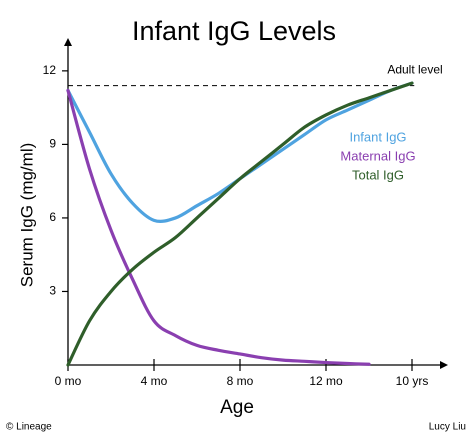 The image size is (474, 439). What do you see at coordinates (68, 42) in the screenshot?
I see `y-axis-arrow` at bounding box center [68, 42].